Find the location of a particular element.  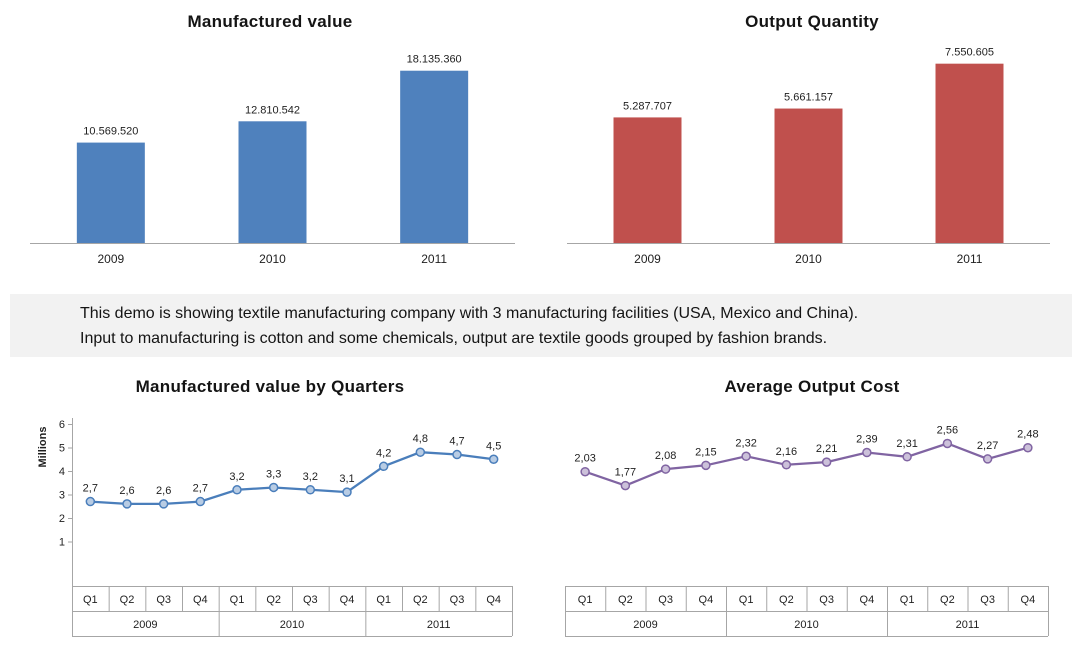

svg-text: Millions is located at coordinates (43, 447).